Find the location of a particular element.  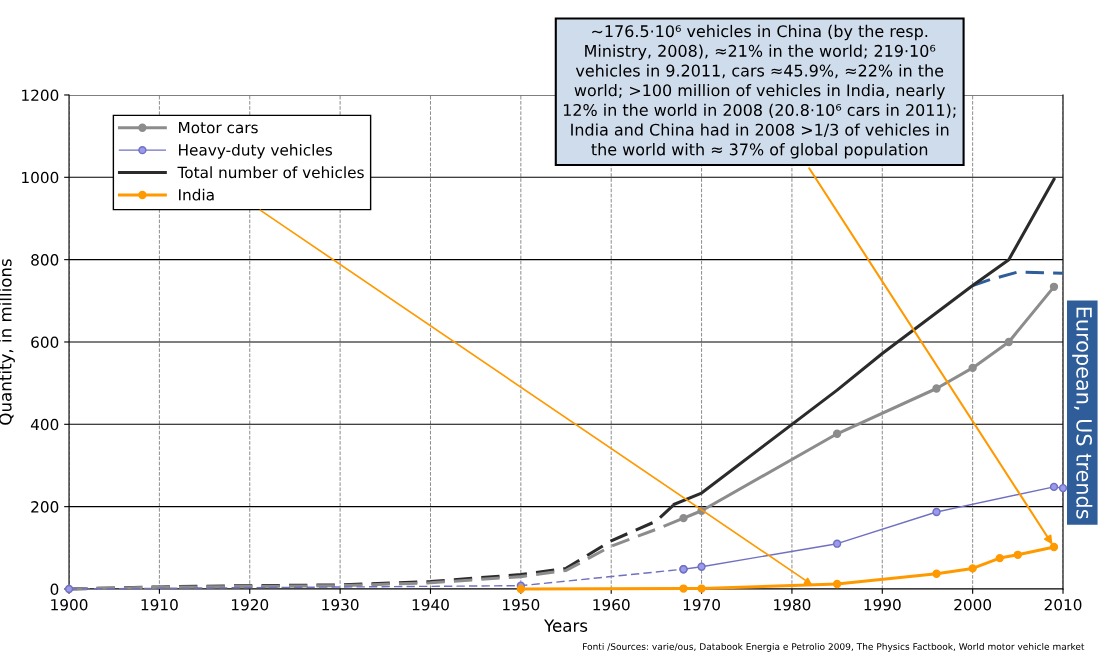

legend-label: Heavy-duty vehicles is located at coordinates (256, 151).